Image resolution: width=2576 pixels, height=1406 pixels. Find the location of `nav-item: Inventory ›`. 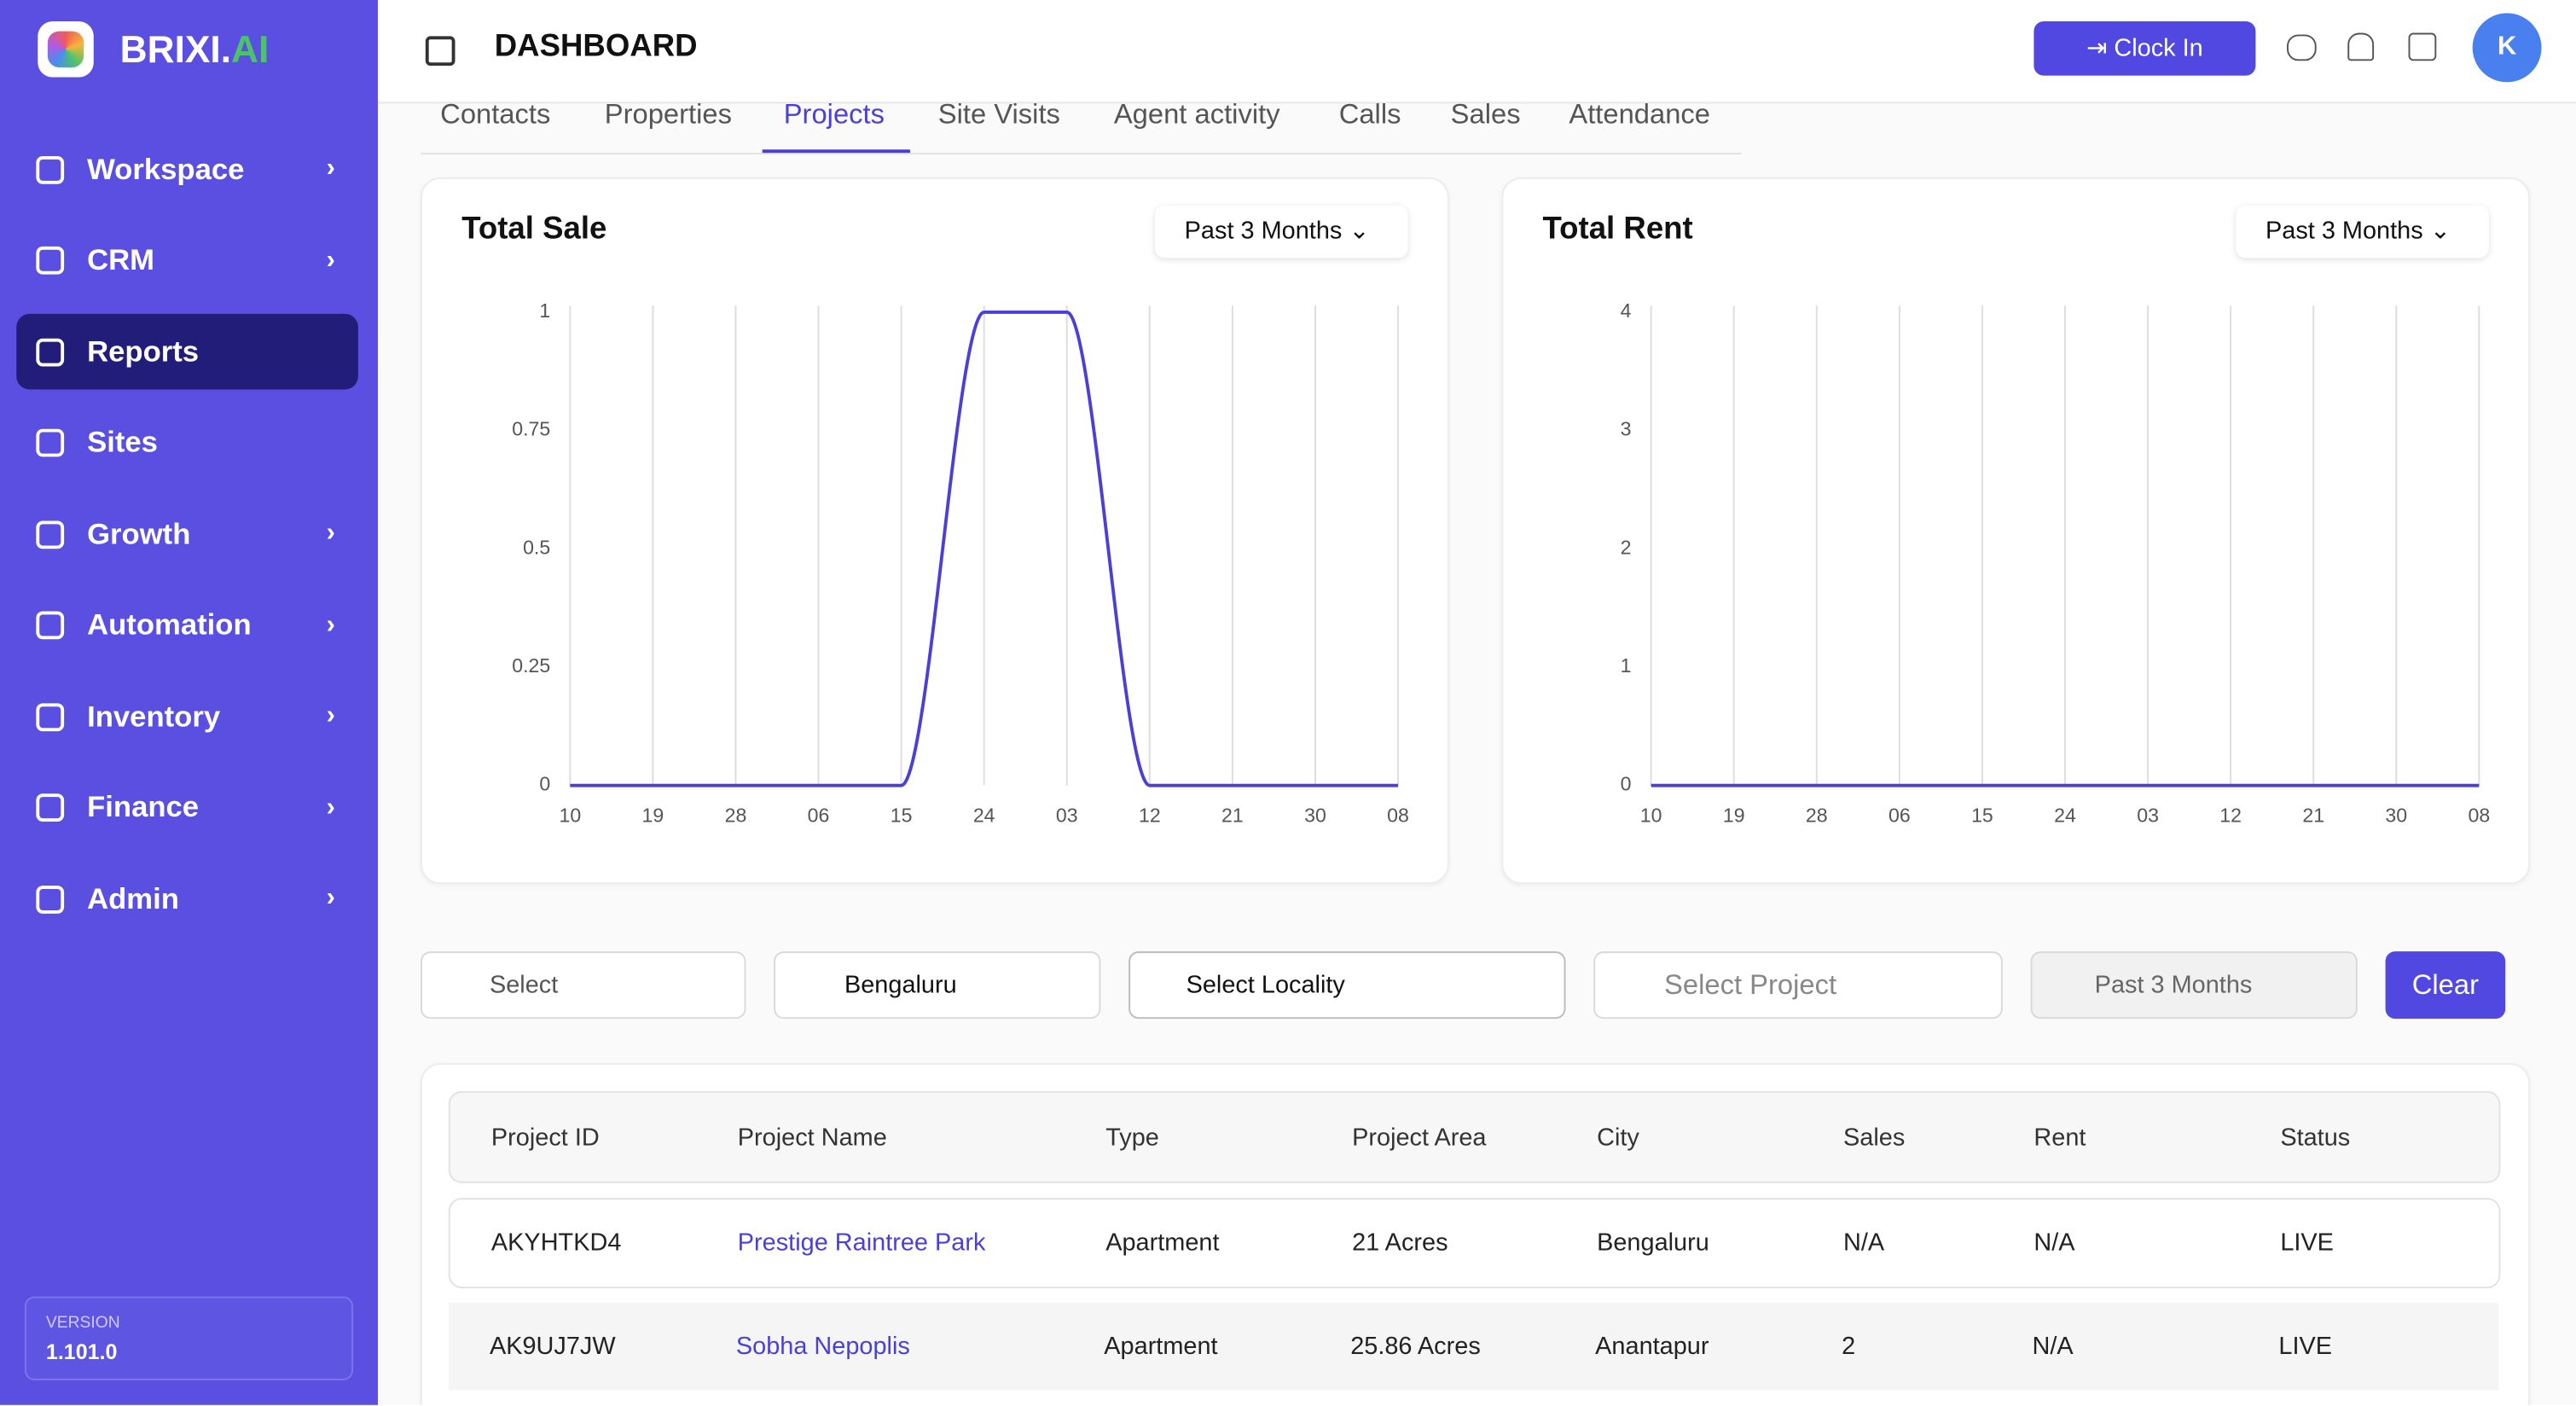

nav-item: Inventory › is located at coordinates (187, 716).